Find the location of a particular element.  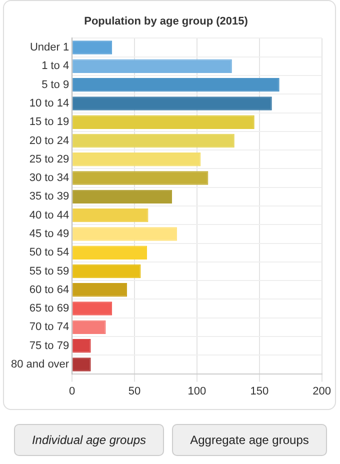

y-tick-label: 65 to 69 is located at coordinates (49, 308).